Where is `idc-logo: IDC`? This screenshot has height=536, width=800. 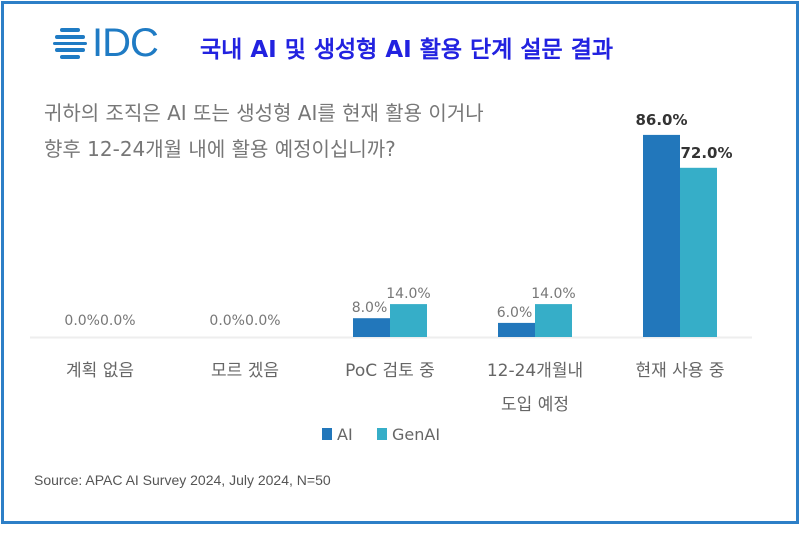 idc-logo: IDC is located at coordinates (105, 43).